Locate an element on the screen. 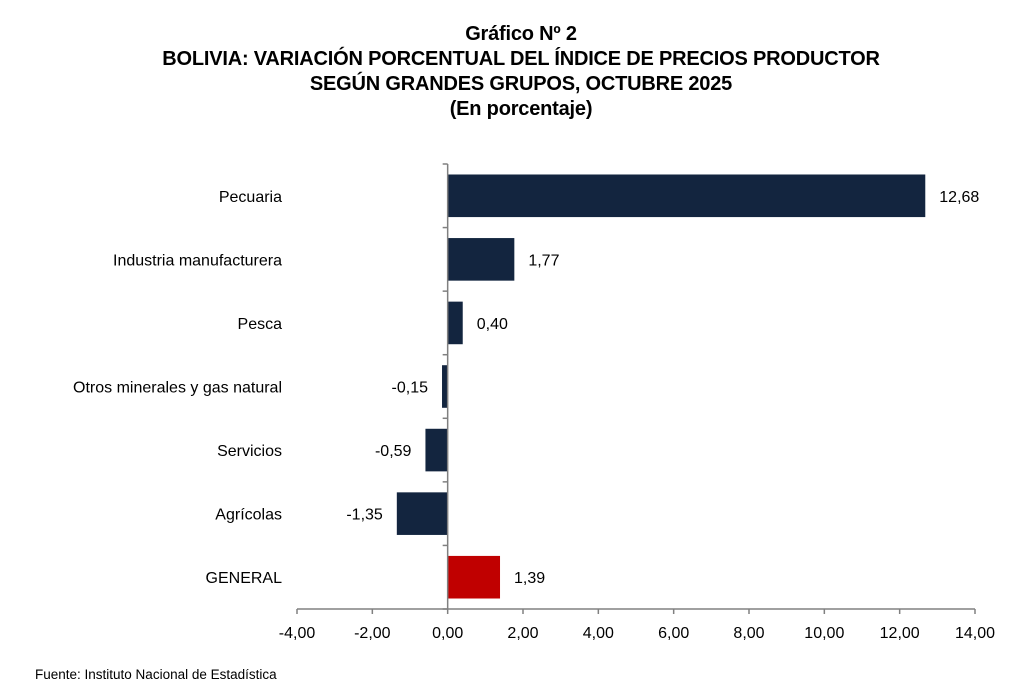  data-label: 0,40 is located at coordinates (492, 324).